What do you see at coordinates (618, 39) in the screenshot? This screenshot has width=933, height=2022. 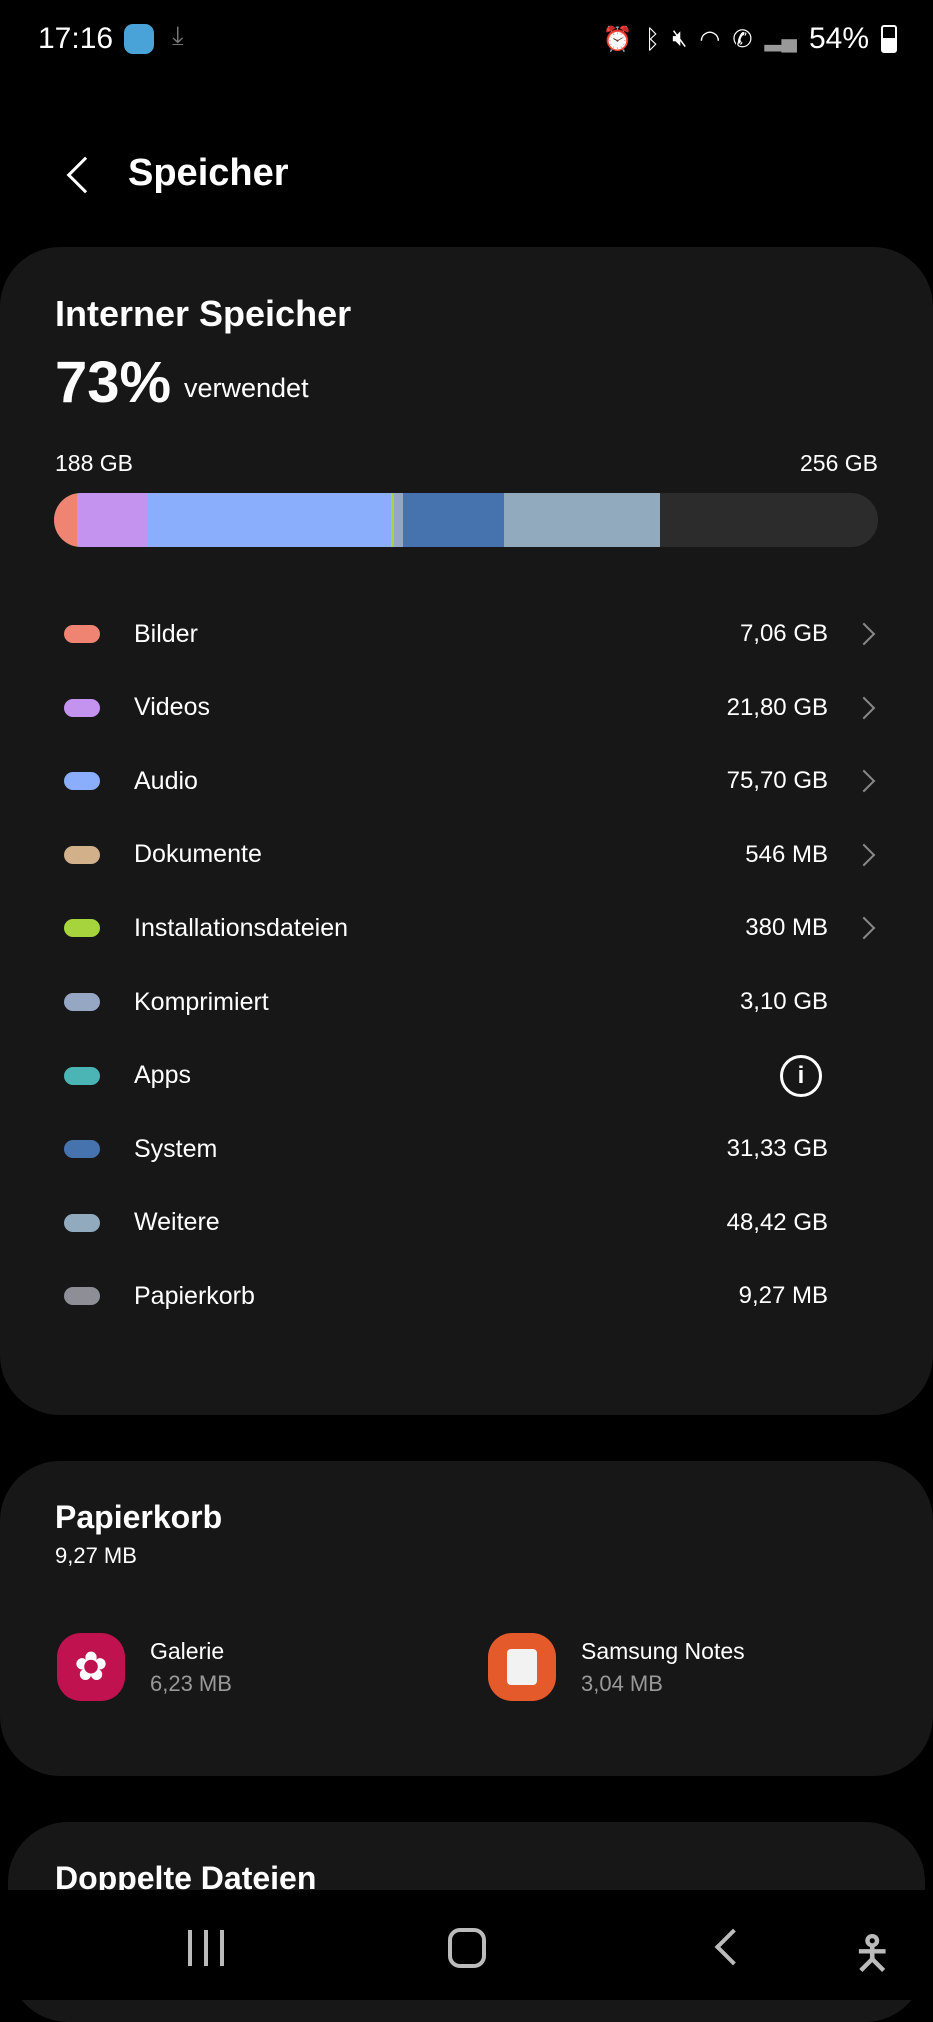 I see `alarm-icon: ⏰` at bounding box center [618, 39].